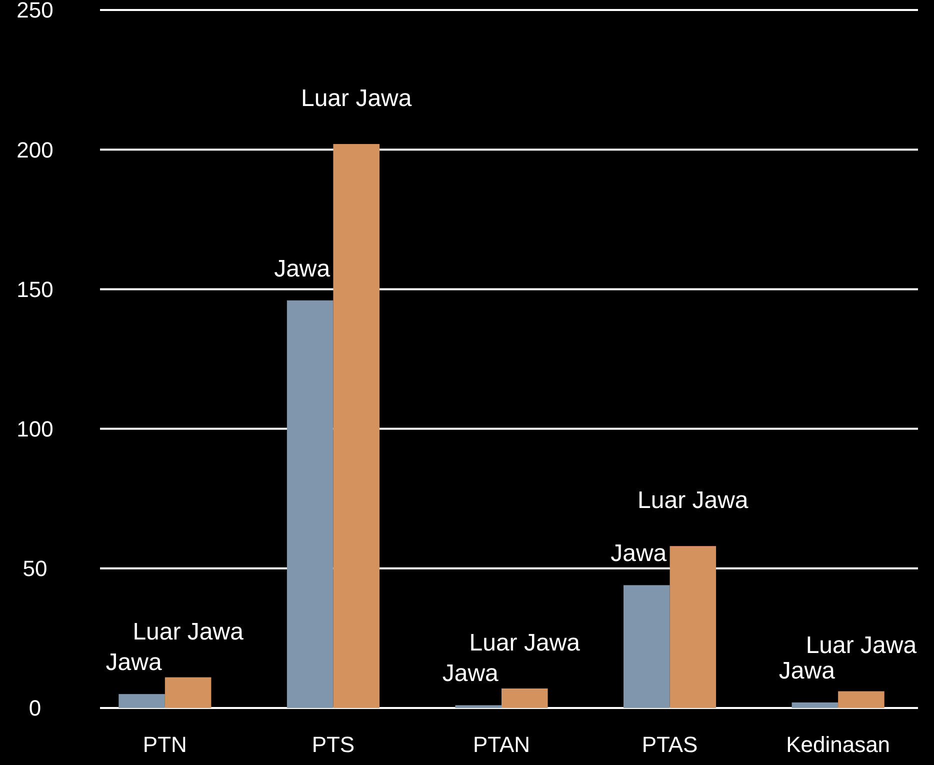 This screenshot has width=934, height=765. I want to click on y-tick-label: 250, so click(35, 11).